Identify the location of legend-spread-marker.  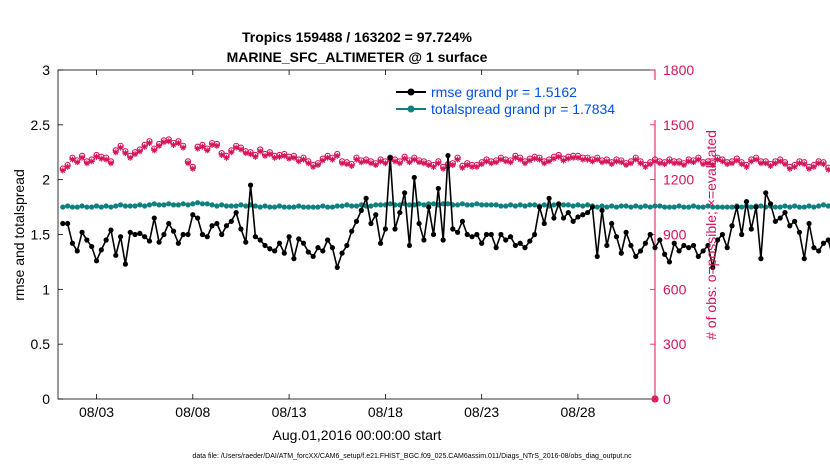
(411, 109).